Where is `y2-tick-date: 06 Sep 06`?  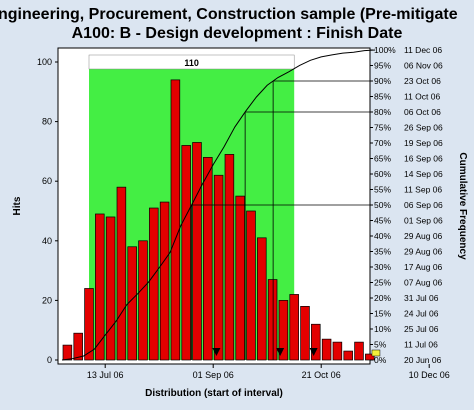
y2-tick-date: 06 Sep 06 is located at coordinates (423, 205).